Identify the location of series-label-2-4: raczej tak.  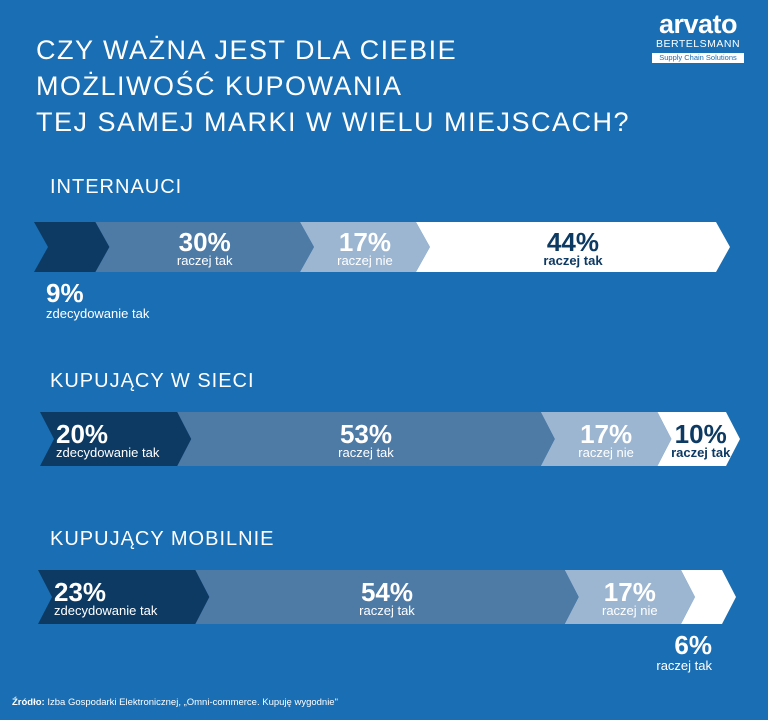
(701, 452).